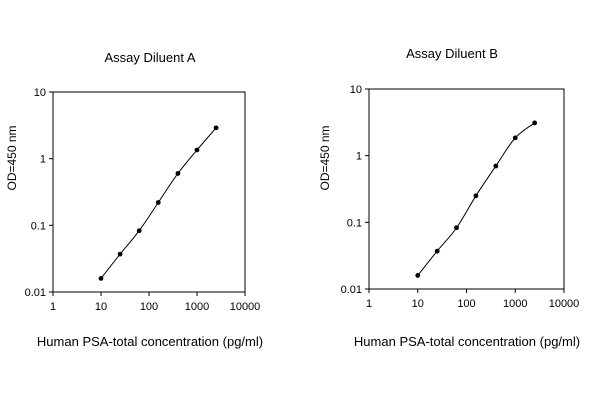 The width and height of the screenshot is (600, 400). I want to click on chart-b-x-tick-label: 1000, so click(515, 304).